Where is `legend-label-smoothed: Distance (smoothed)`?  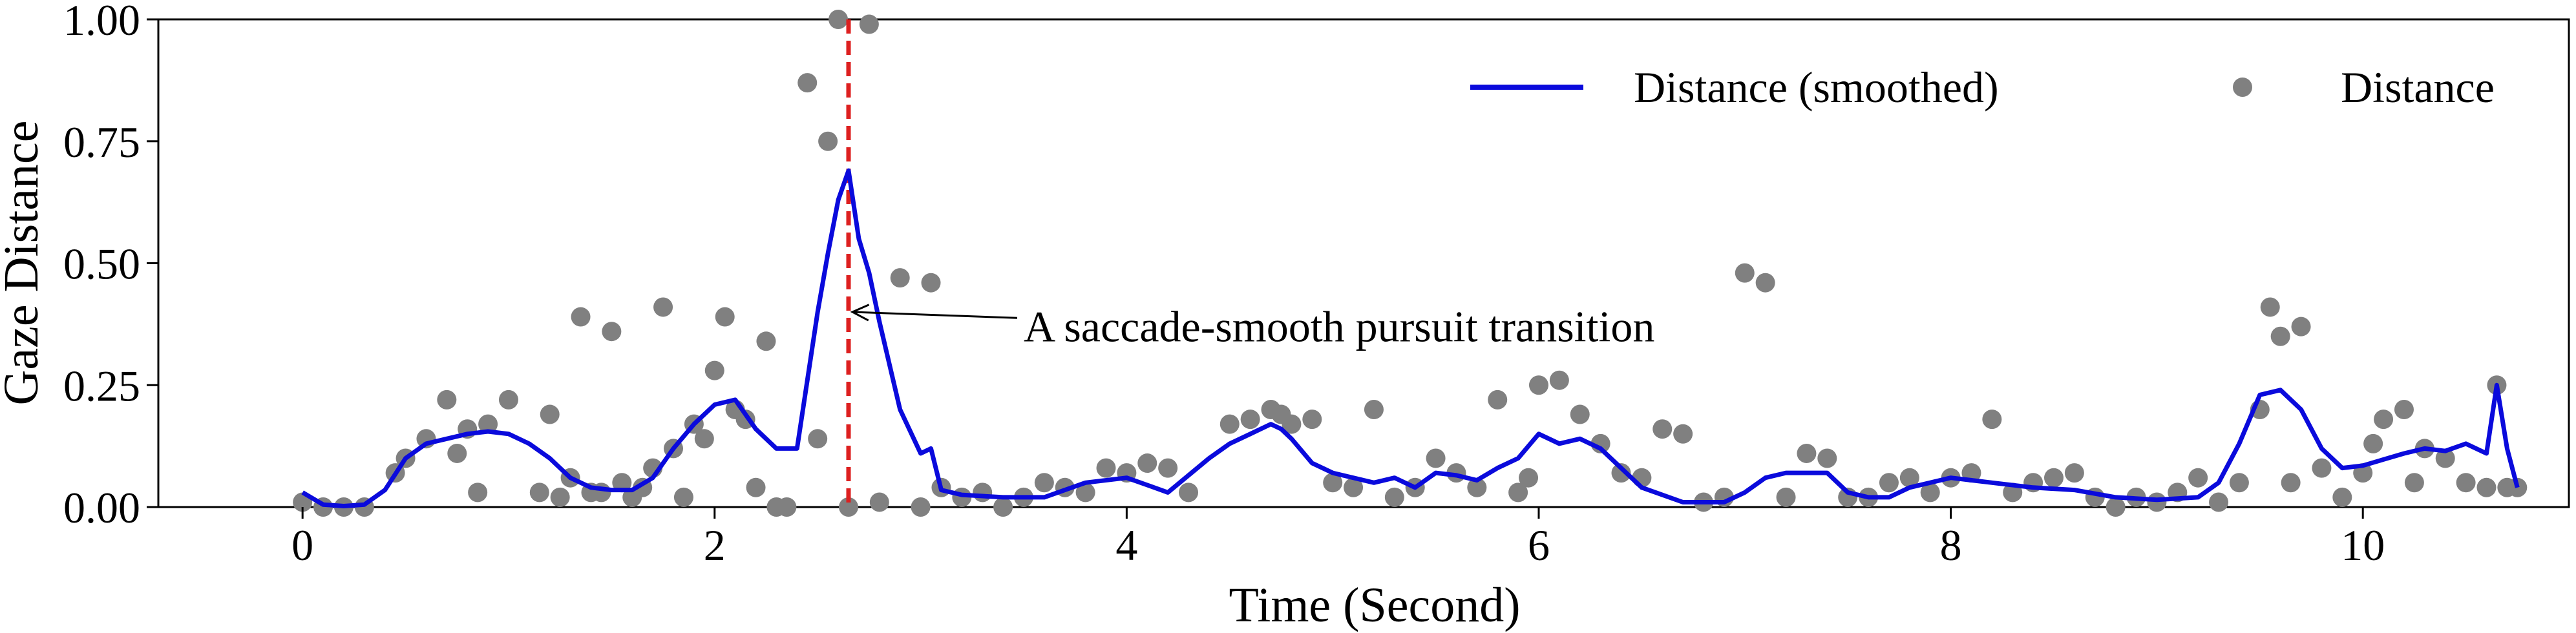
legend-label-smoothed: Distance (smoothed) is located at coordinates (1816, 87).